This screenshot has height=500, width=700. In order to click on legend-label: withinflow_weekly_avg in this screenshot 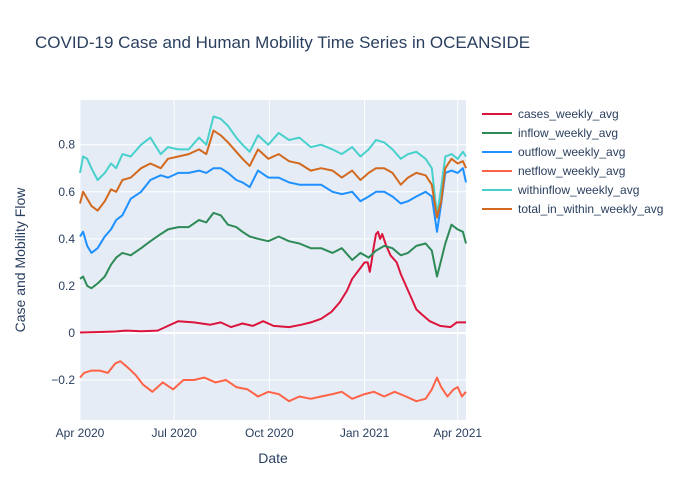, I will do `click(579, 189)`.